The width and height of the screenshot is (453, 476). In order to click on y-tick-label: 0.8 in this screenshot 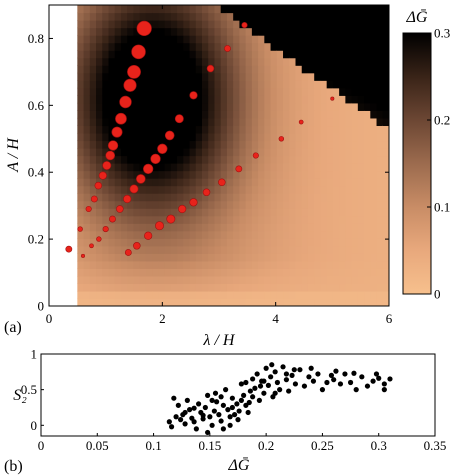, I will do `click(36, 38)`.